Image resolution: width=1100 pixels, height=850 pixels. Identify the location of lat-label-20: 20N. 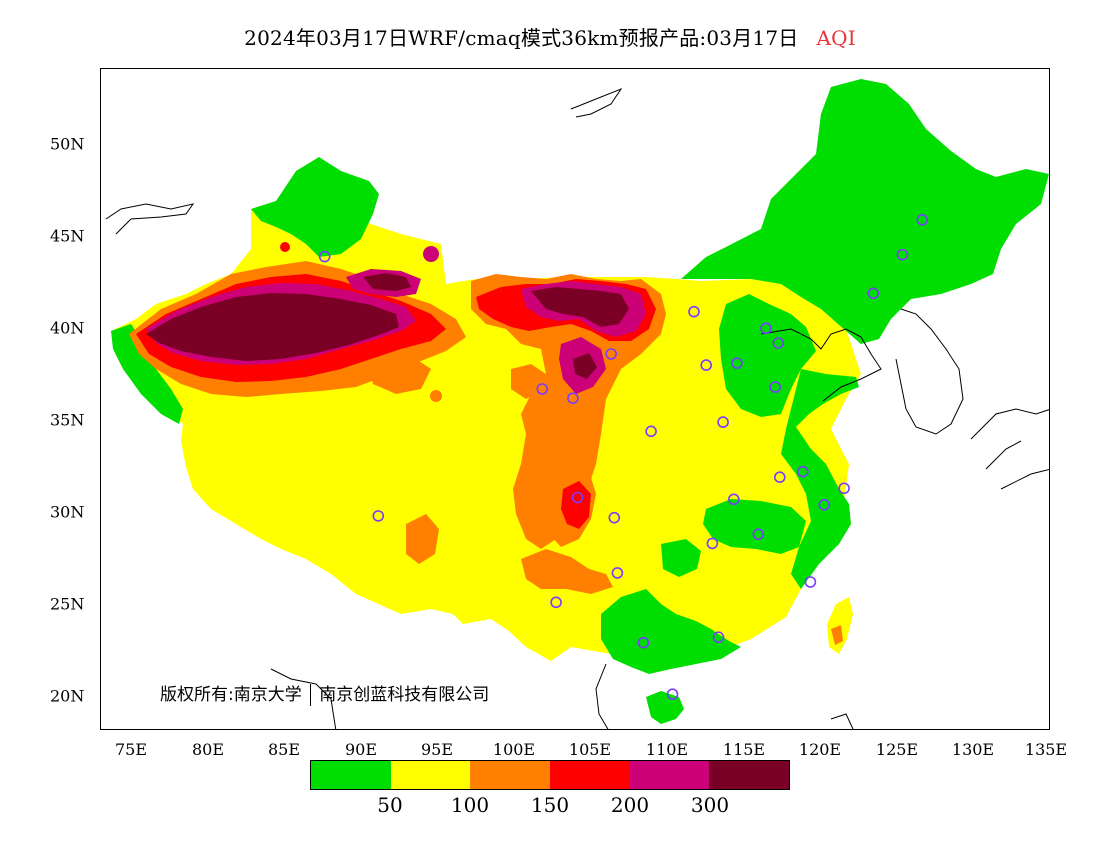
(67, 696).